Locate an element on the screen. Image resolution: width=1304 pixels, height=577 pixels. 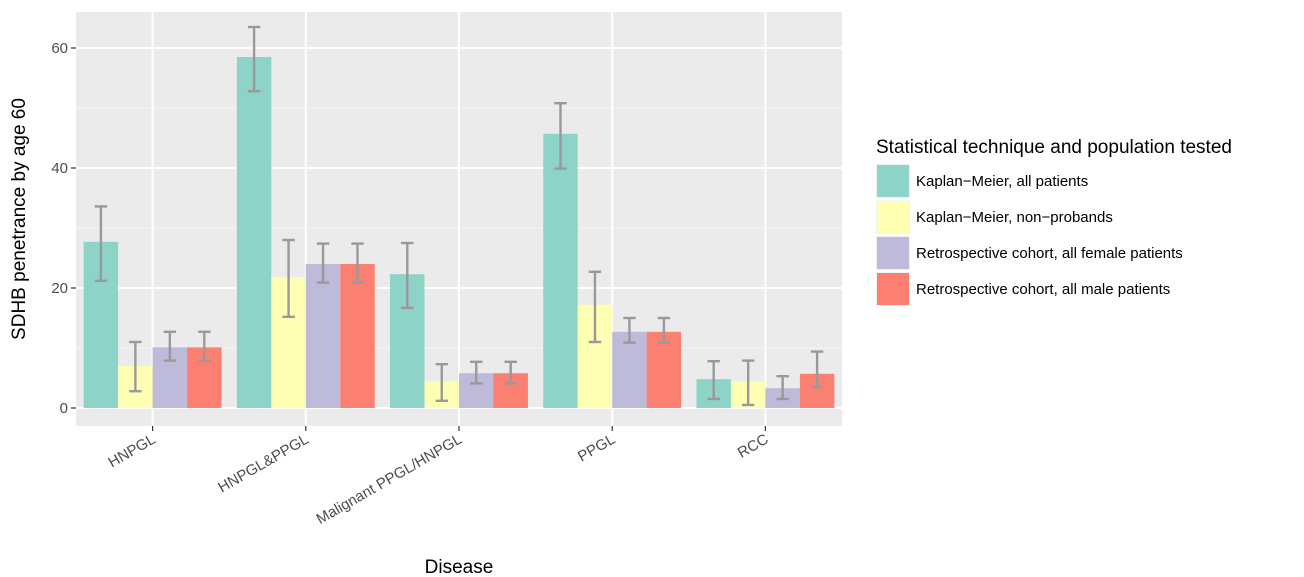
legend-label: Kaplan−Meier, non−probands is located at coordinates (1014, 217).